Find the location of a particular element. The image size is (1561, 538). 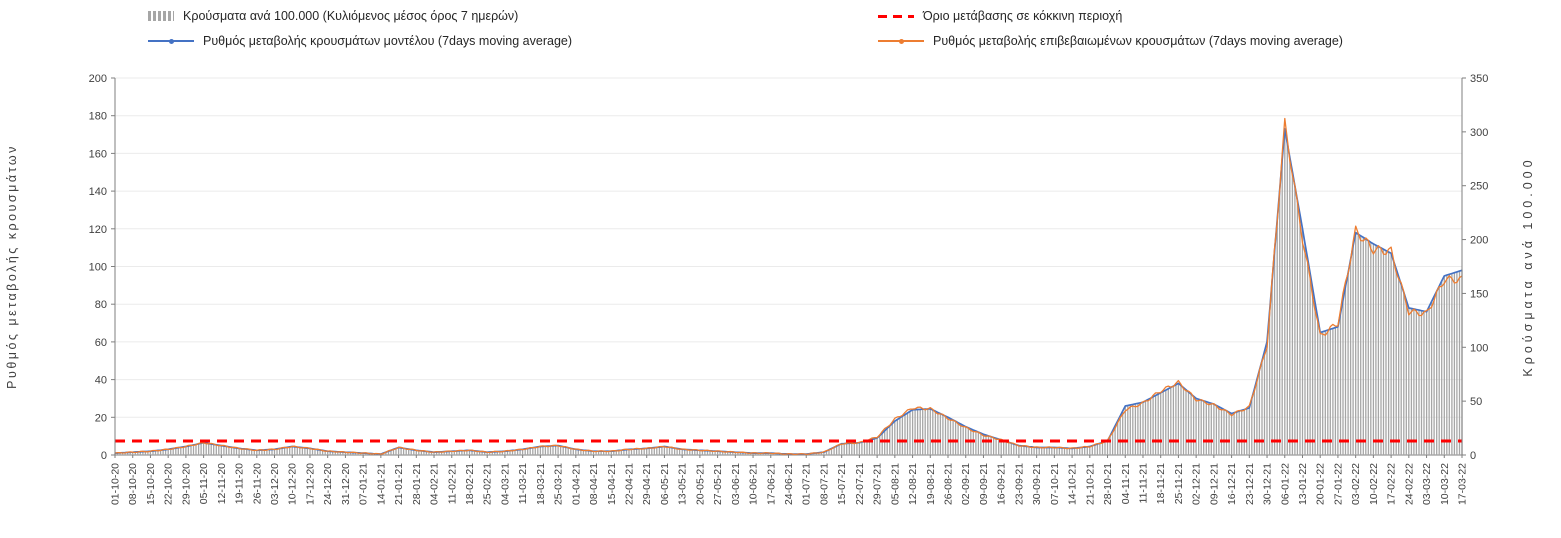

svg-text: 40 is located at coordinates (101, 381).